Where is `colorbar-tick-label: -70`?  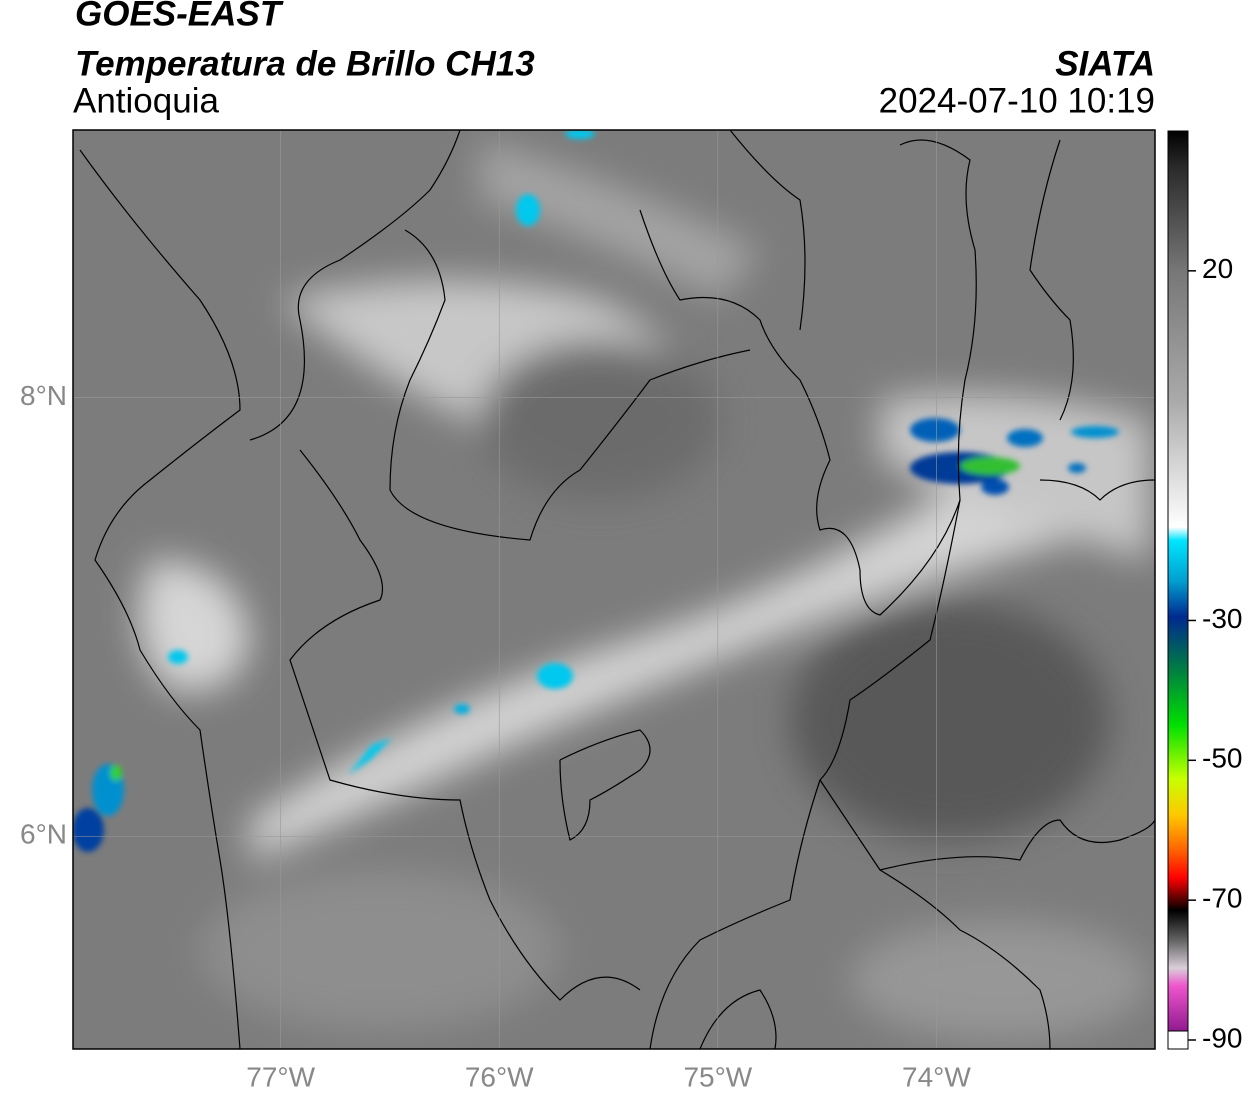
colorbar-tick-label: -70 is located at coordinates (1222, 898).